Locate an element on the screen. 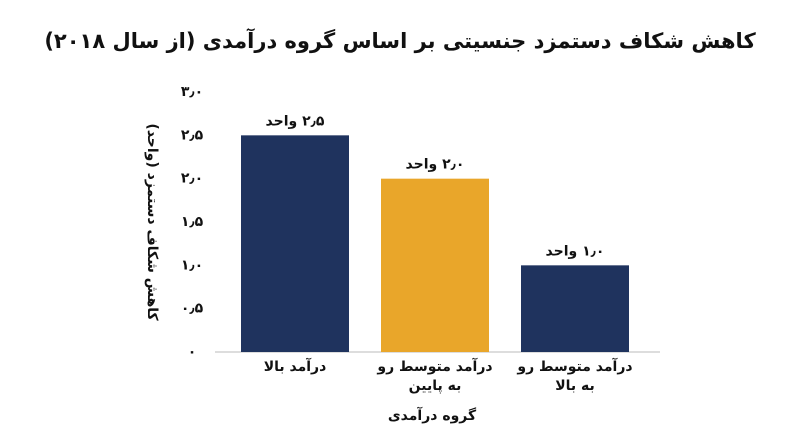 The height and width of the screenshot is (447, 800). y-tick-label: ۰ is located at coordinates (192, 352).